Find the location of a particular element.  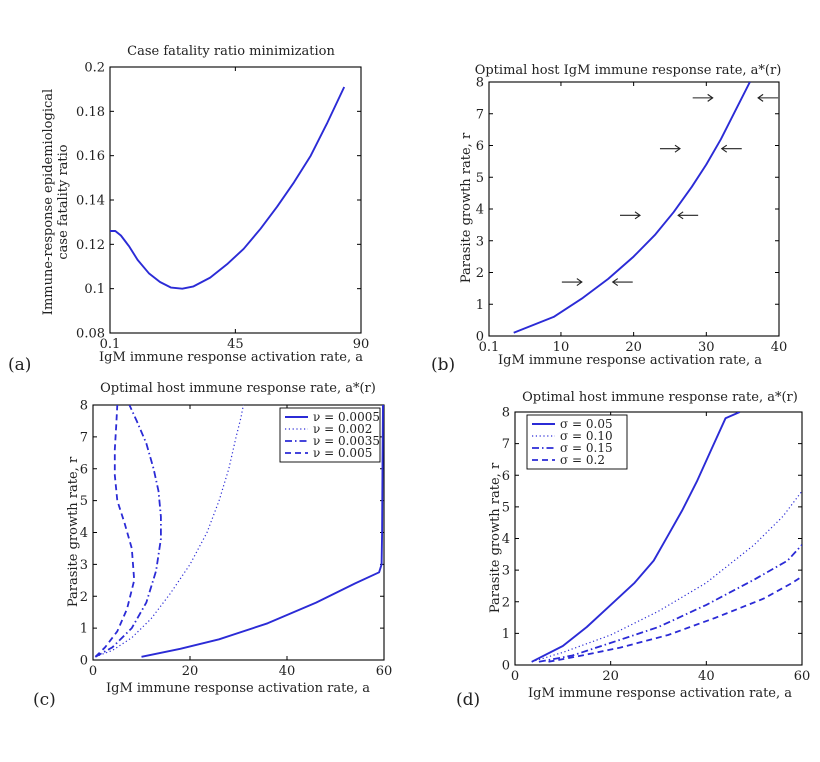

y-tick-label-b: 2 is located at coordinates (480, 273).